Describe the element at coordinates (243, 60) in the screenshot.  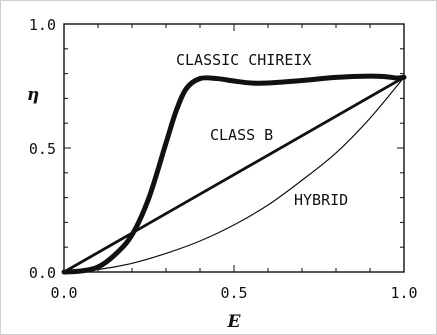
I see `classic-chireix-label: CLASSIC CHIREIX` at that location.